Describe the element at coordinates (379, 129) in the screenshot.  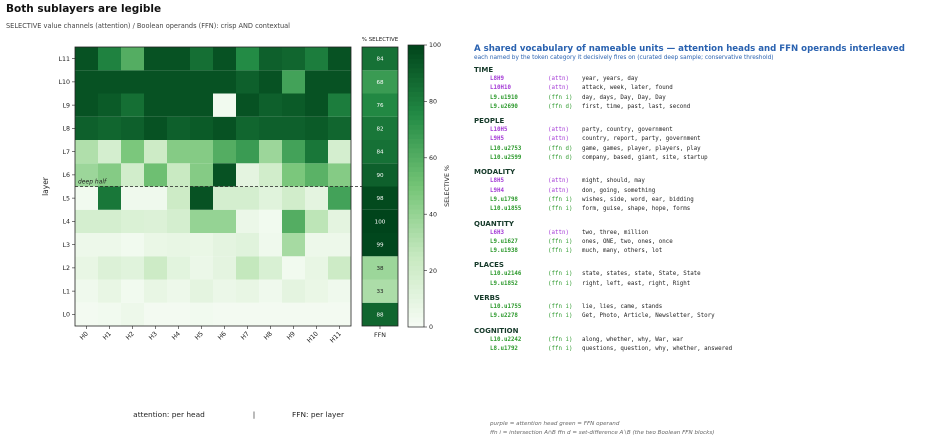
I see `ffn-cell-label: 82` at that location.